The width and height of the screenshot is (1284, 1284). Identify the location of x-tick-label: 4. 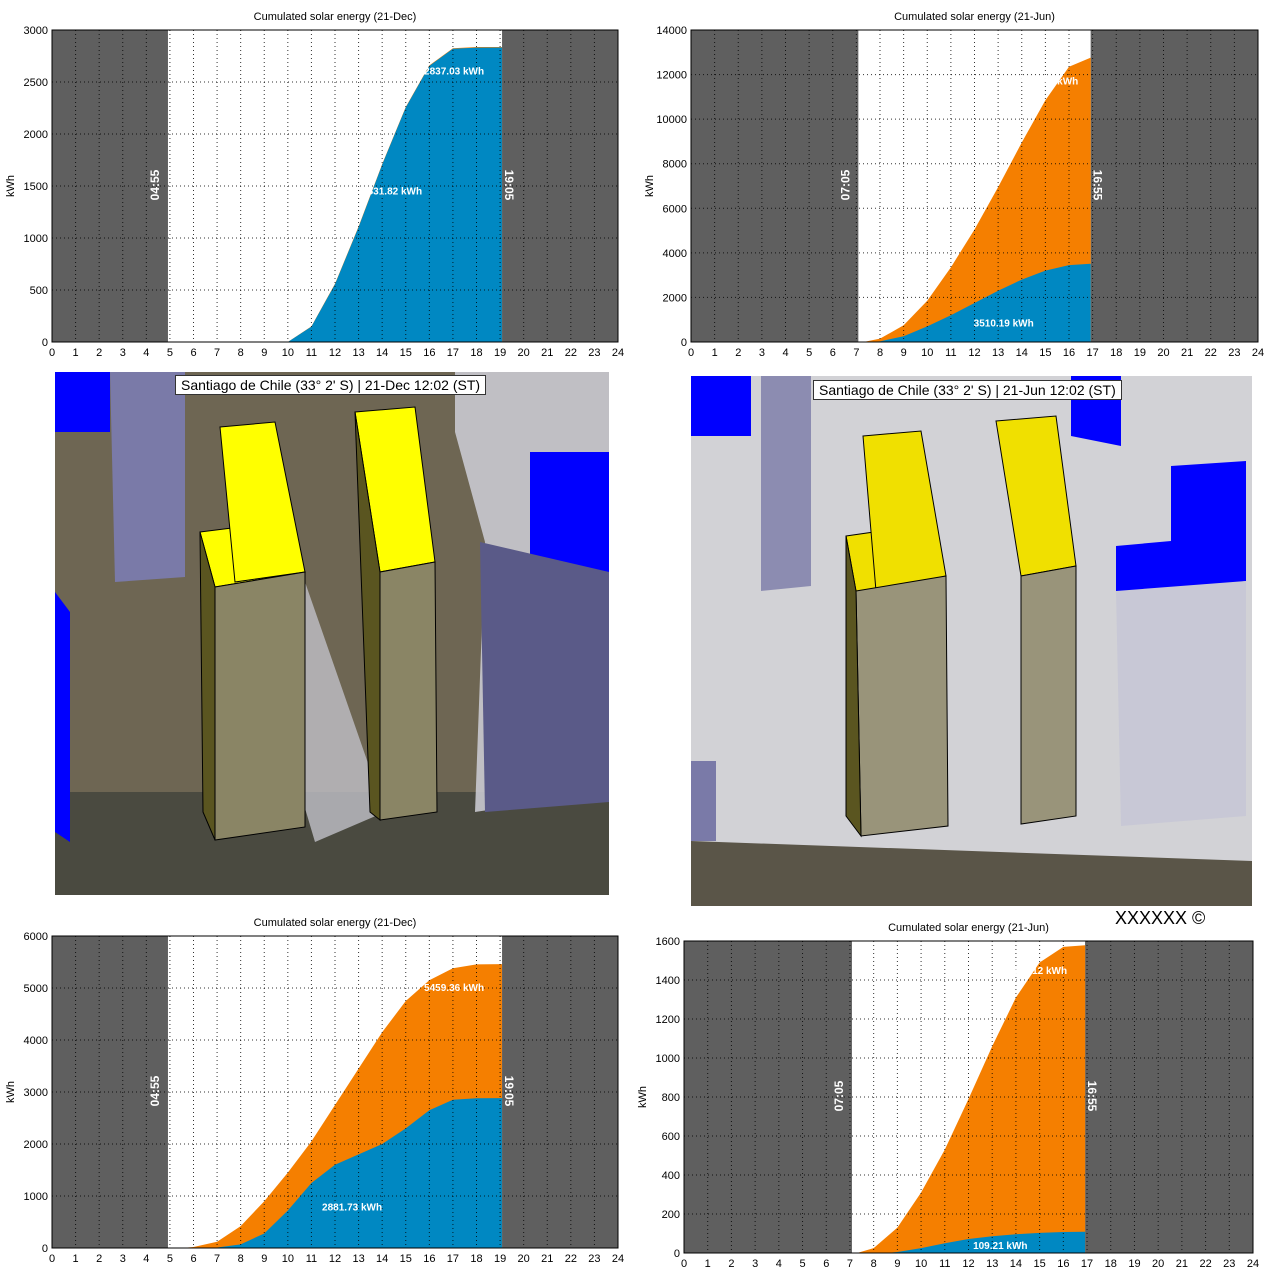
(146, 353).